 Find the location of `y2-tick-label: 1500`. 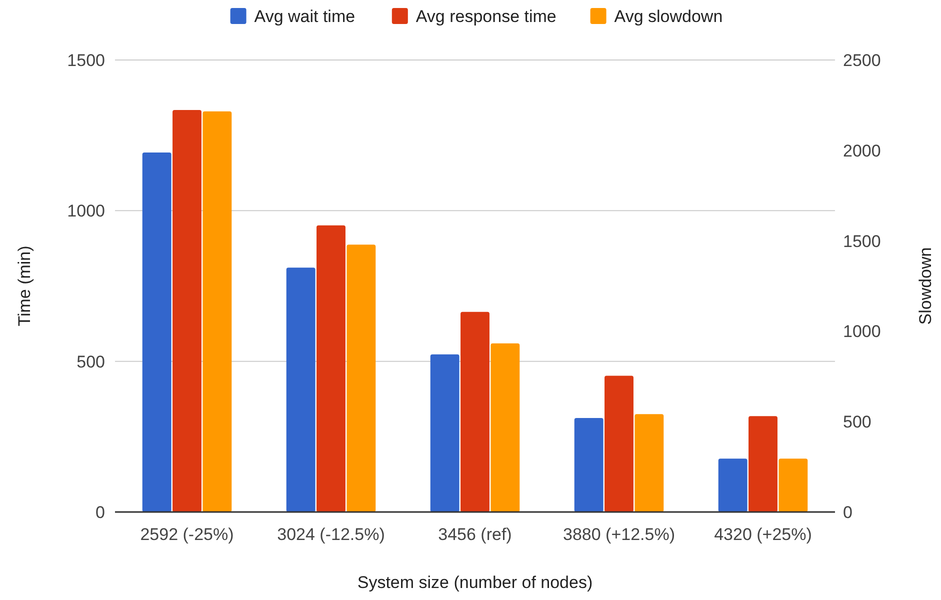

y2-tick-label: 1500 is located at coordinates (862, 241).